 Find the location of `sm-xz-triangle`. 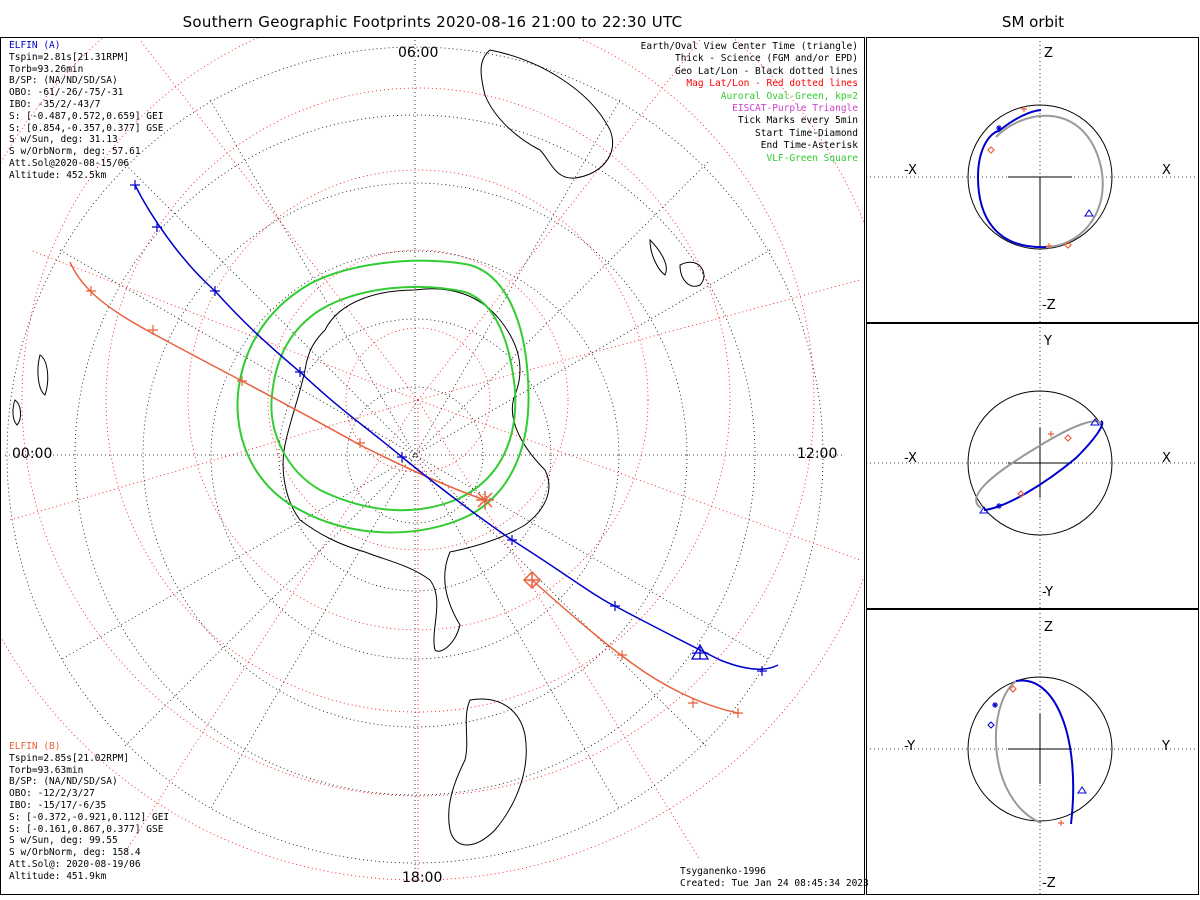

sm-xz-triangle is located at coordinates (1089, 213).